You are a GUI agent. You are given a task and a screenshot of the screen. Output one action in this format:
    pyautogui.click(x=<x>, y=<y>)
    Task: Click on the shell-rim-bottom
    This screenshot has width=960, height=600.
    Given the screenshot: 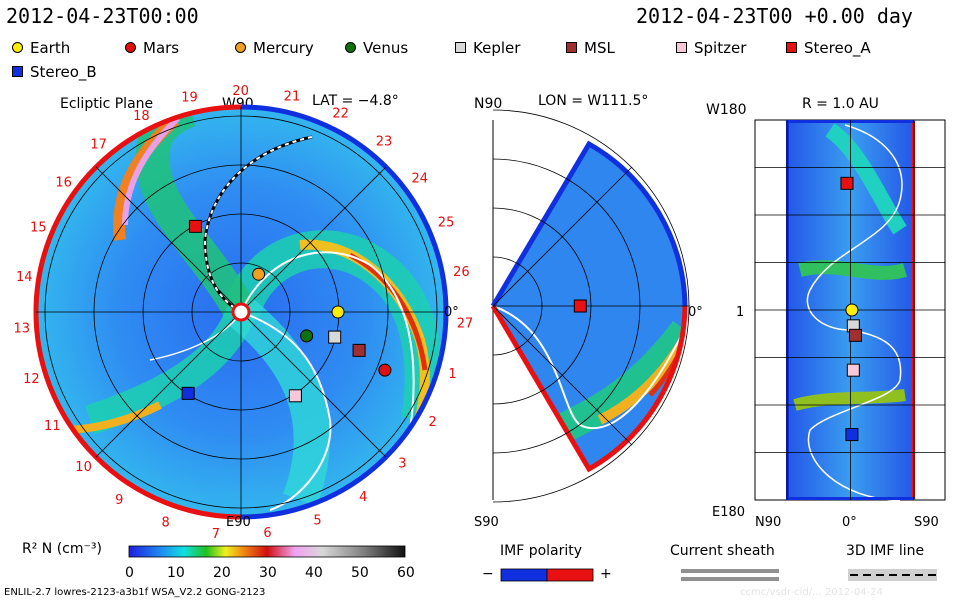 What is the action you would take?
    pyautogui.click(x=850, y=498)
    